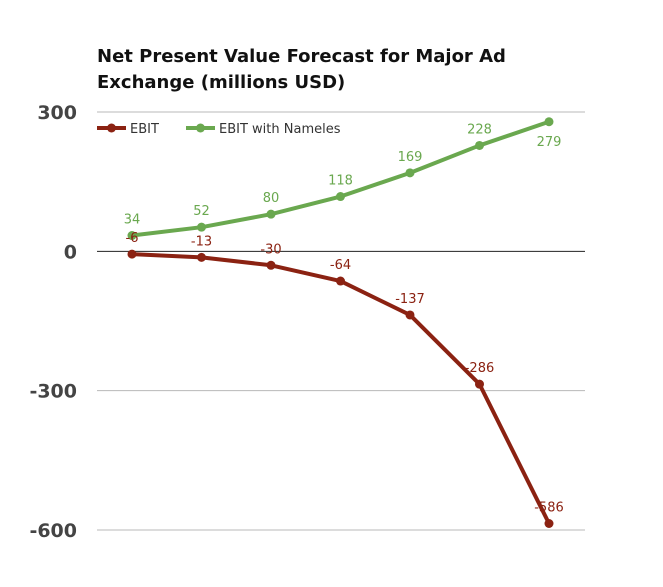  Describe the element at coordinates (57, 113) in the screenshot. I see `y-tick-label: 300` at that location.